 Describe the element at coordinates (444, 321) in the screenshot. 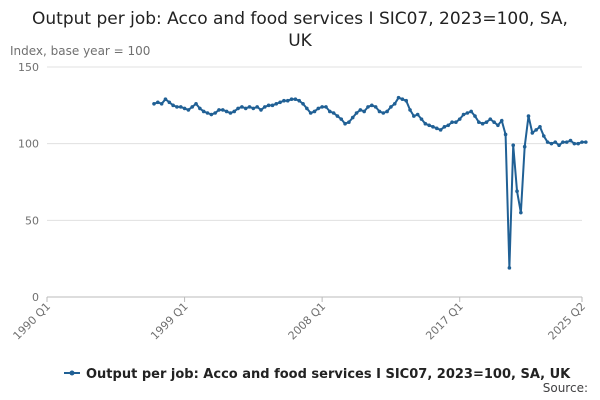

I see `x-tick-label: 2017 Q1` at that location.